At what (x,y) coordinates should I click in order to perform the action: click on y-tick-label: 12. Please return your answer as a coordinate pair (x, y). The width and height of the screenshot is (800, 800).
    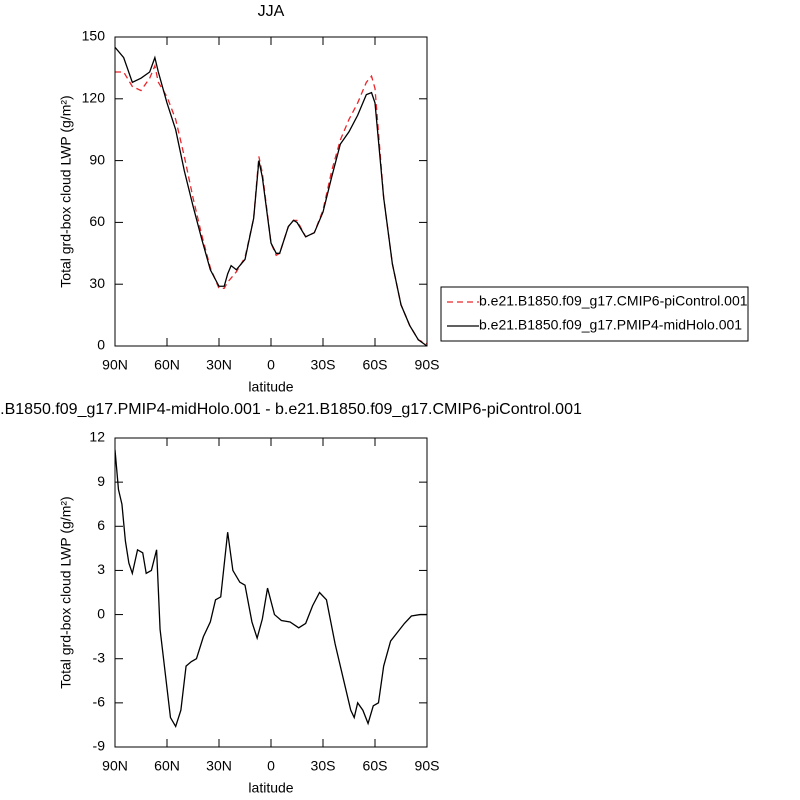
    Looking at the image, I should click on (97, 437).